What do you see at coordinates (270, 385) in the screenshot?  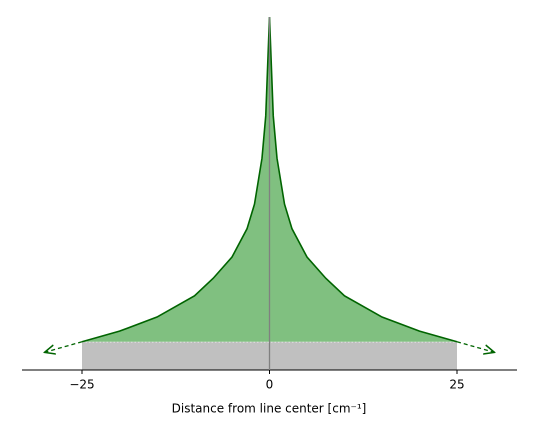 I see `x-tick-label: 0` at bounding box center [270, 385].